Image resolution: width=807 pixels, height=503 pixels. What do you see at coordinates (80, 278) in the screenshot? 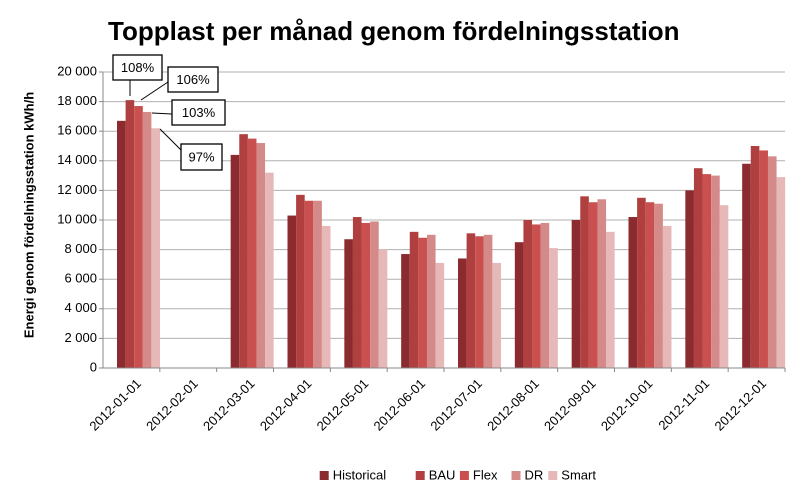
I see `y-tick-label: 6 000` at bounding box center [80, 278].